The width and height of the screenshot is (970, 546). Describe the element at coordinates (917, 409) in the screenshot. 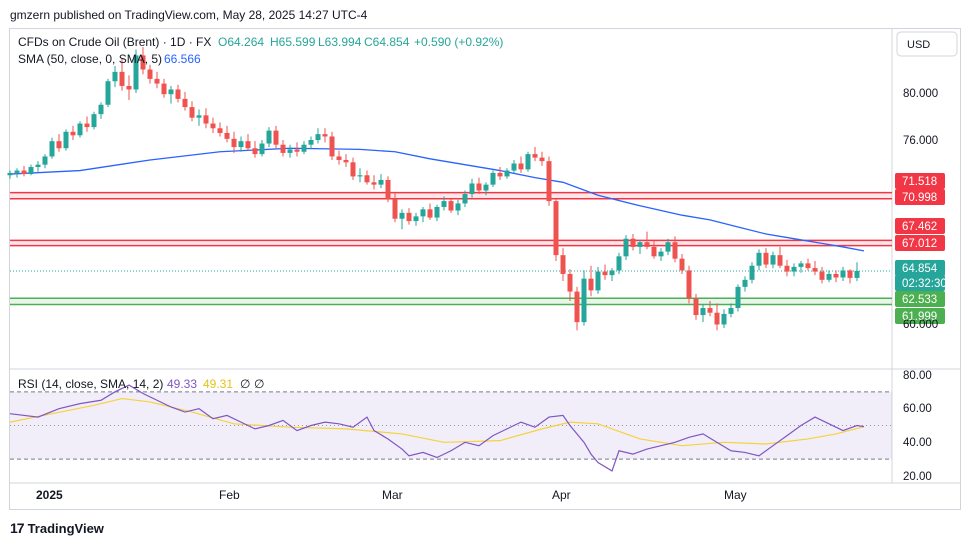

I see `rsi-tick-60: 60.00` at that location.